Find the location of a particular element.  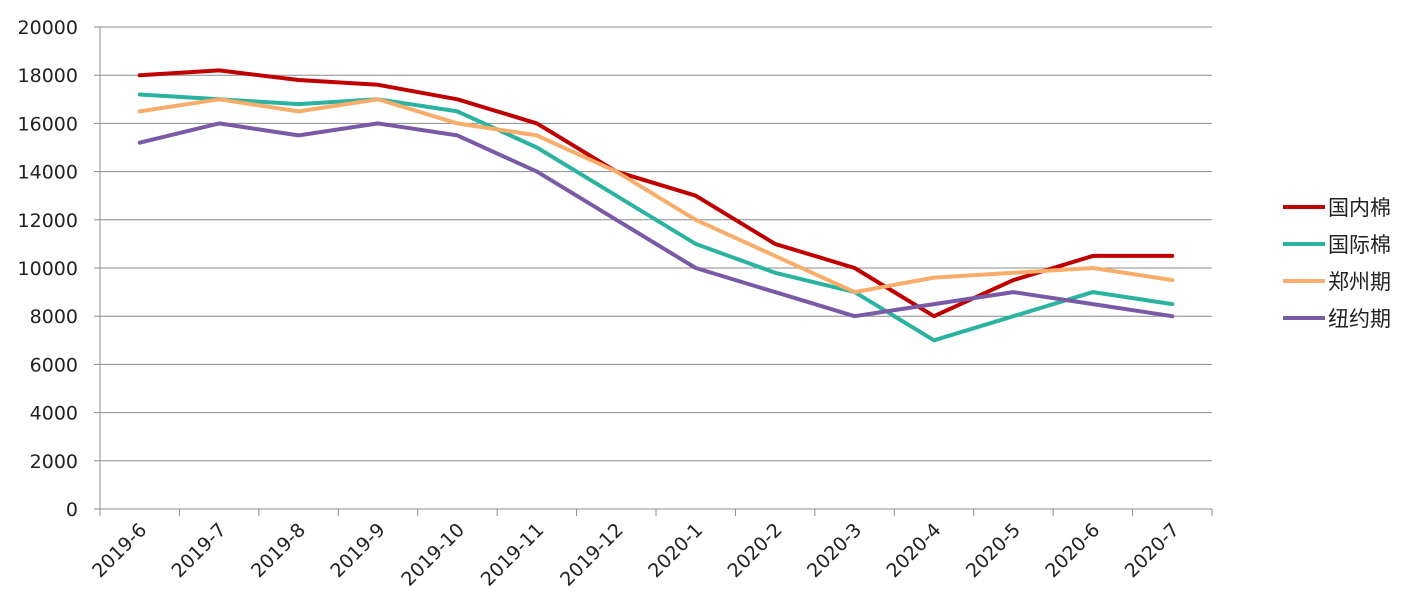

legend-label: 郑州期 is located at coordinates (1359, 282).